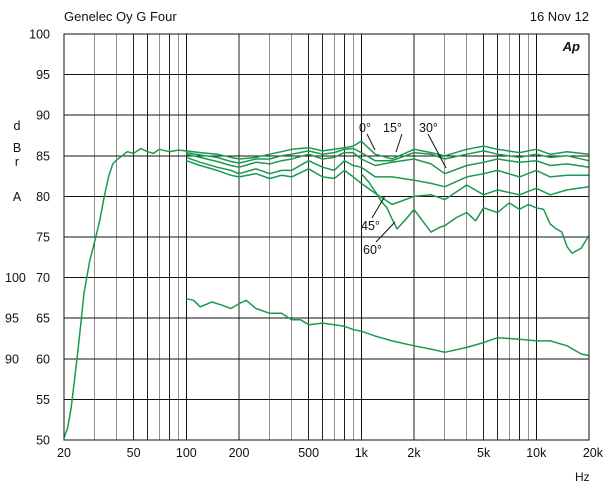 The width and height of the screenshot is (603, 484). I want to click on y2-tick-label: 95, so click(12, 319).